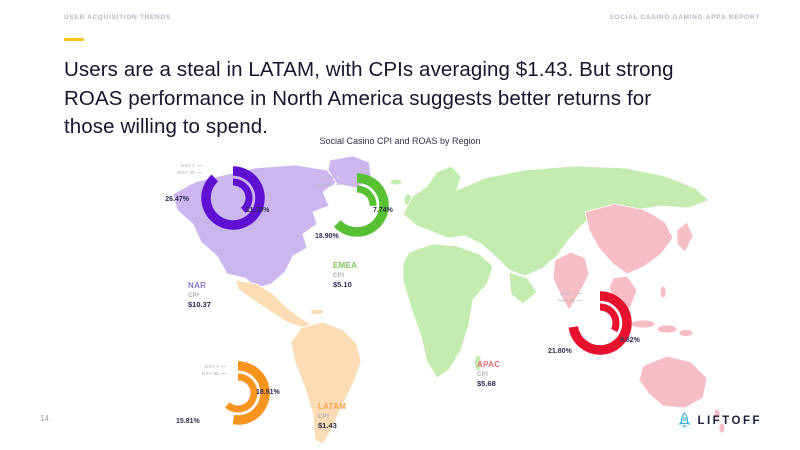 This screenshot has height=450, width=800. Describe the element at coordinates (326, 383) in the screenshot. I see `map-south-america` at that location.